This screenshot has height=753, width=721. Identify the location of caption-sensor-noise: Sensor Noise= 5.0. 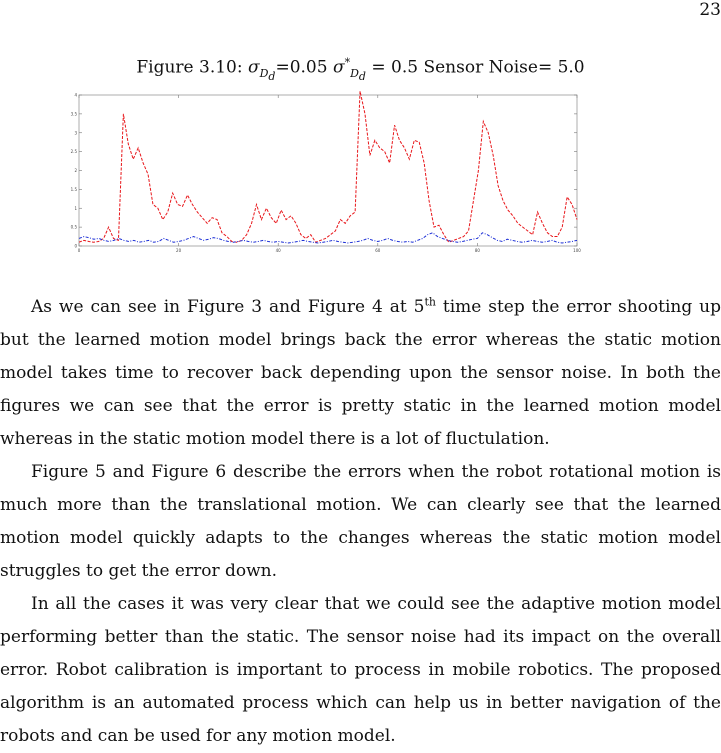
(501, 67).